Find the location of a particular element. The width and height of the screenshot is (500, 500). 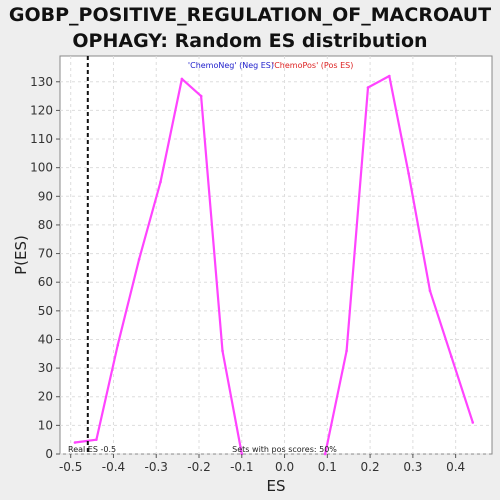

y-tick-label: 100 is located at coordinates (41, 168).